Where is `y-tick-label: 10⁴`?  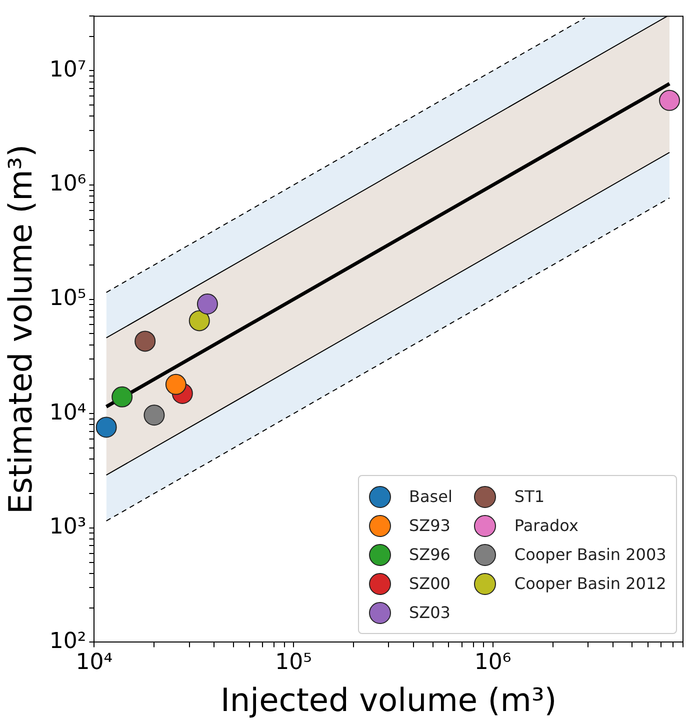 y-tick-label: 10⁴ is located at coordinates (67, 413).